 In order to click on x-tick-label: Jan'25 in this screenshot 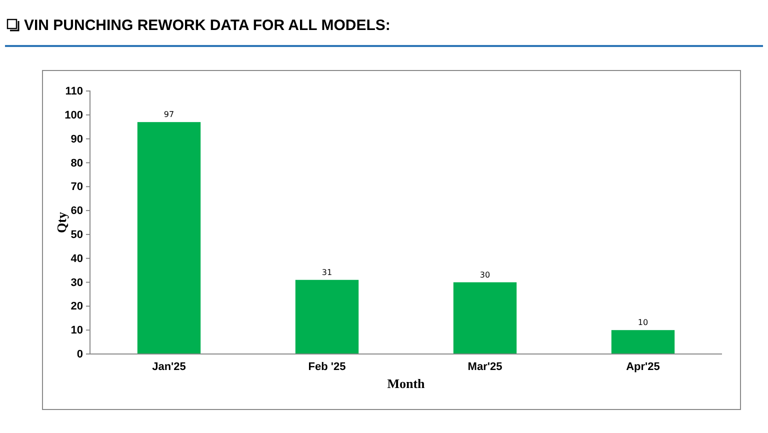, I will do `click(169, 366)`.